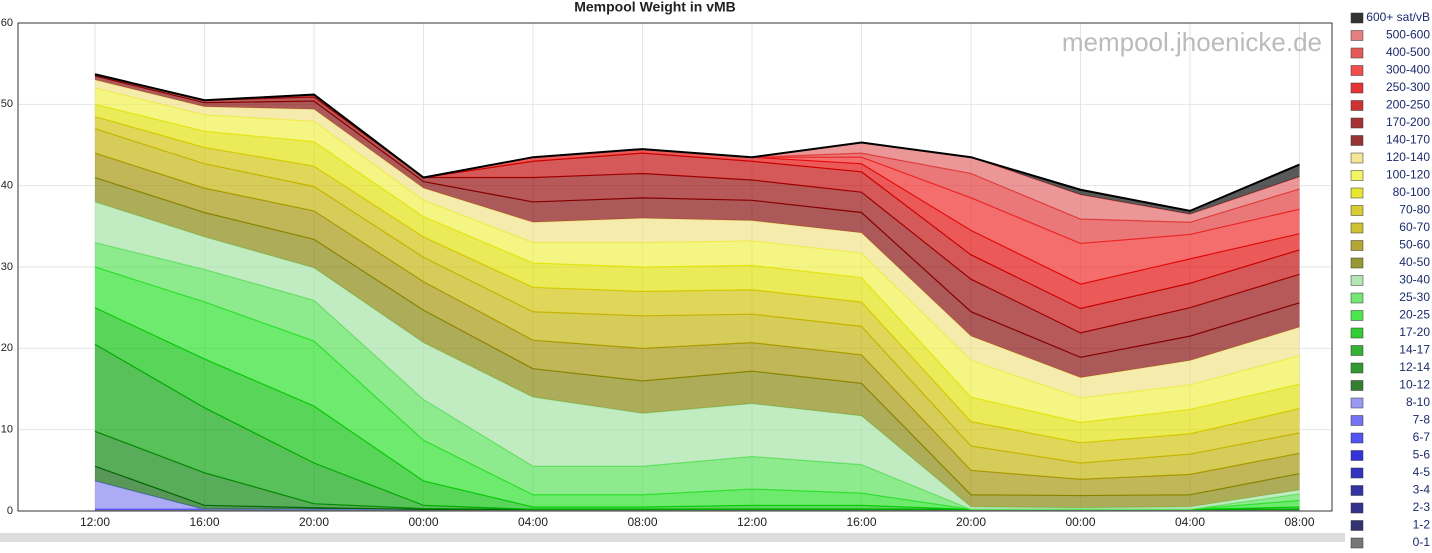 The height and width of the screenshot is (553, 1432). I want to click on legend-label: 25-30, so click(1414, 297).